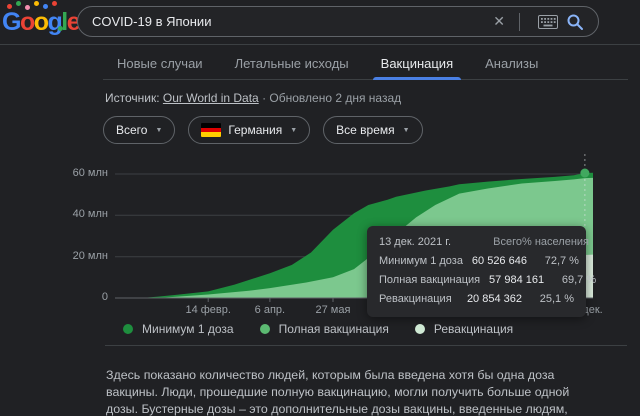  I want to click on legend-item: Минимум 1 доза, so click(178, 329).